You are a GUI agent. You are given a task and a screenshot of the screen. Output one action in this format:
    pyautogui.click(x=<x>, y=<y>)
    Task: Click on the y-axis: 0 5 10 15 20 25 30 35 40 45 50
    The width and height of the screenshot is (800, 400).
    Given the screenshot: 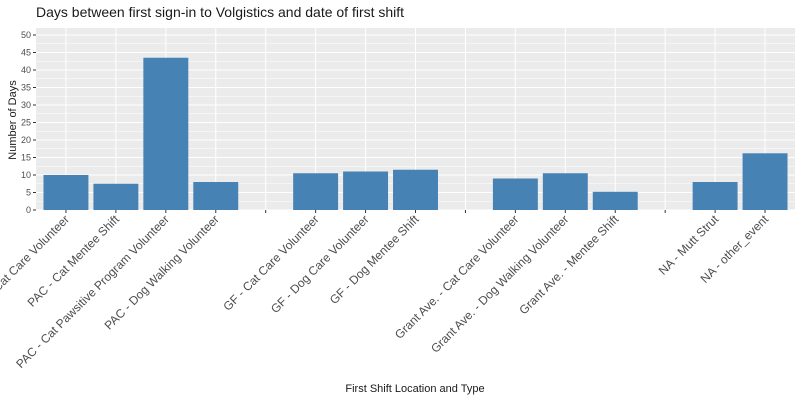 What is the action you would take?
    pyautogui.click(x=28, y=122)
    